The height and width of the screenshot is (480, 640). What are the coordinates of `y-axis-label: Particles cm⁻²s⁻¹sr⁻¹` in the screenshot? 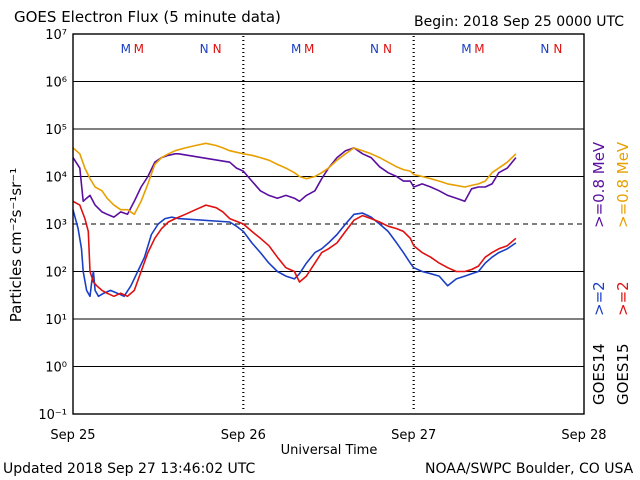 It's located at (16, 245).